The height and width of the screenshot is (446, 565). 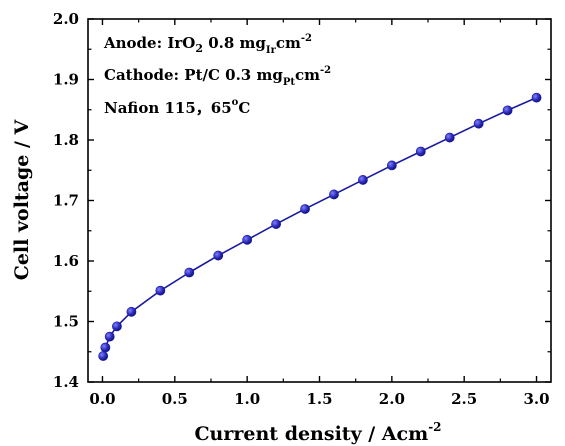 What do you see at coordinates (464, 399) in the screenshot?
I see `x-tick-label: 2.5` at bounding box center [464, 399].